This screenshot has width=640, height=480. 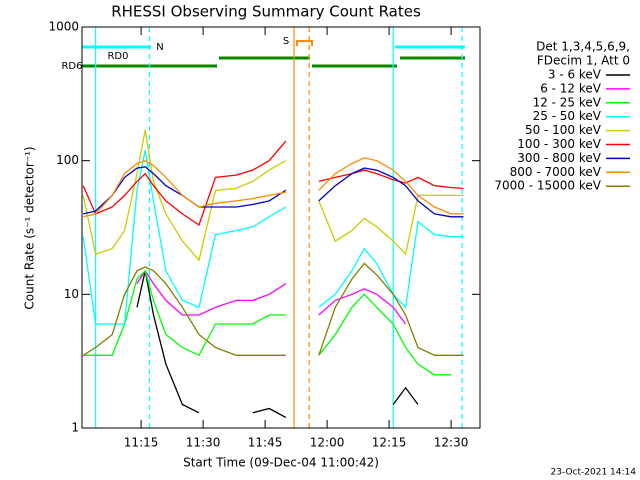 I want to click on y-tick-label: 10, so click(x=71, y=294).